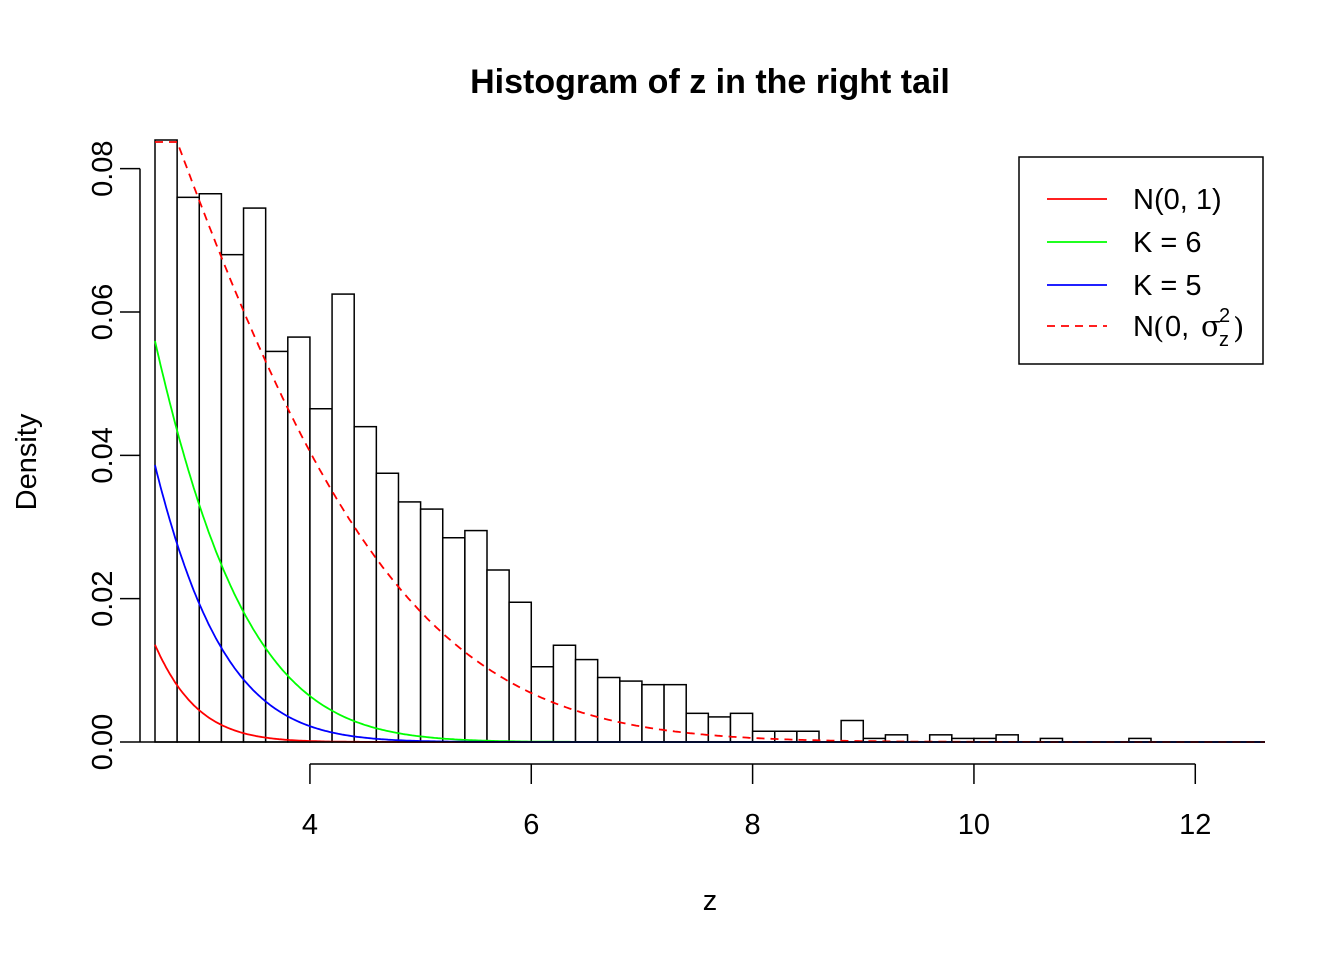 The image size is (1344, 965). What do you see at coordinates (310, 825) in the screenshot?
I see `x-tick-label: 4` at bounding box center [310, 825].